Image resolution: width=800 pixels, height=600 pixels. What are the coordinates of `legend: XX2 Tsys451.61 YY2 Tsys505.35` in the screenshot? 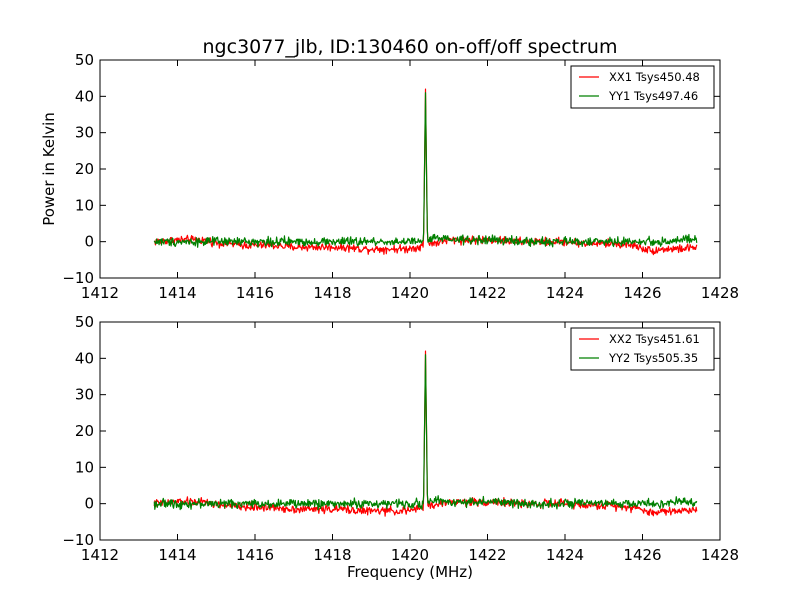 It's located at (642, 349).